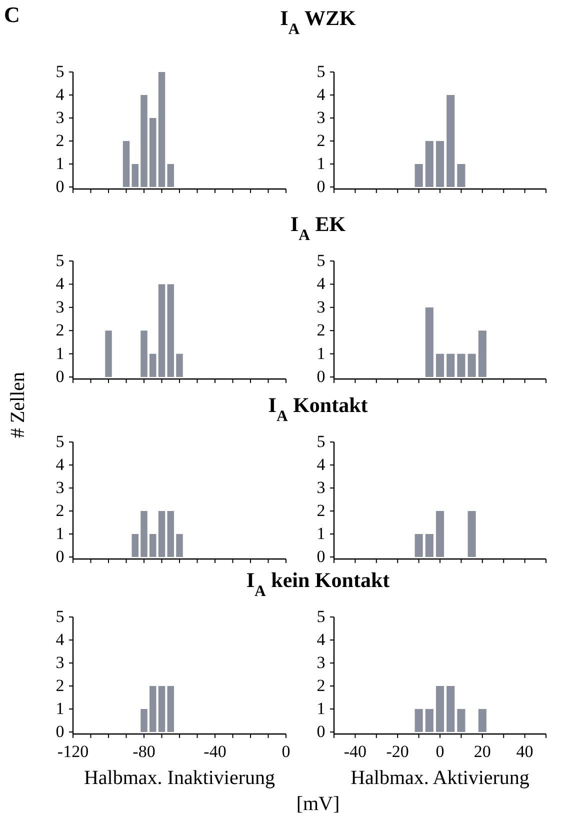  Describe the element at coordinates (482, 751) in the screenshot. I see `x-tick-label: 20` at that location.